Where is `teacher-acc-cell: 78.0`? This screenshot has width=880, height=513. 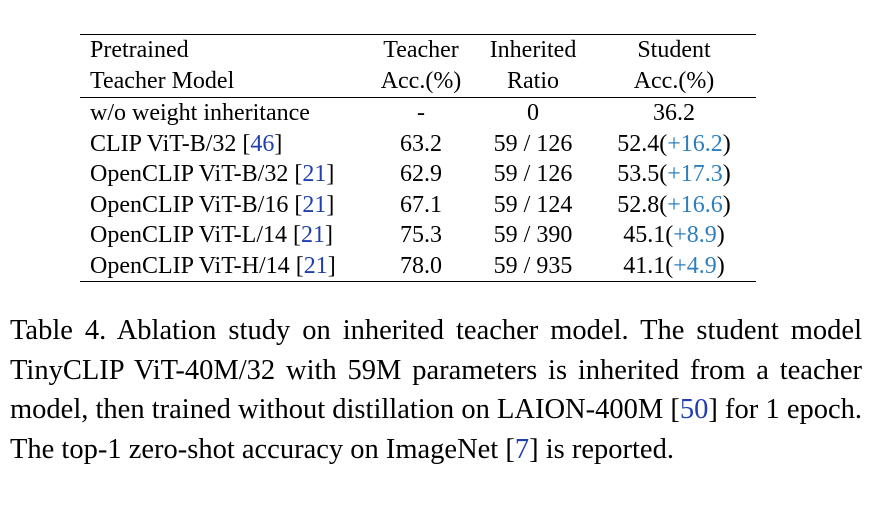
teacher-acc-cell: 78.0 is located at coordinates (421, 266).